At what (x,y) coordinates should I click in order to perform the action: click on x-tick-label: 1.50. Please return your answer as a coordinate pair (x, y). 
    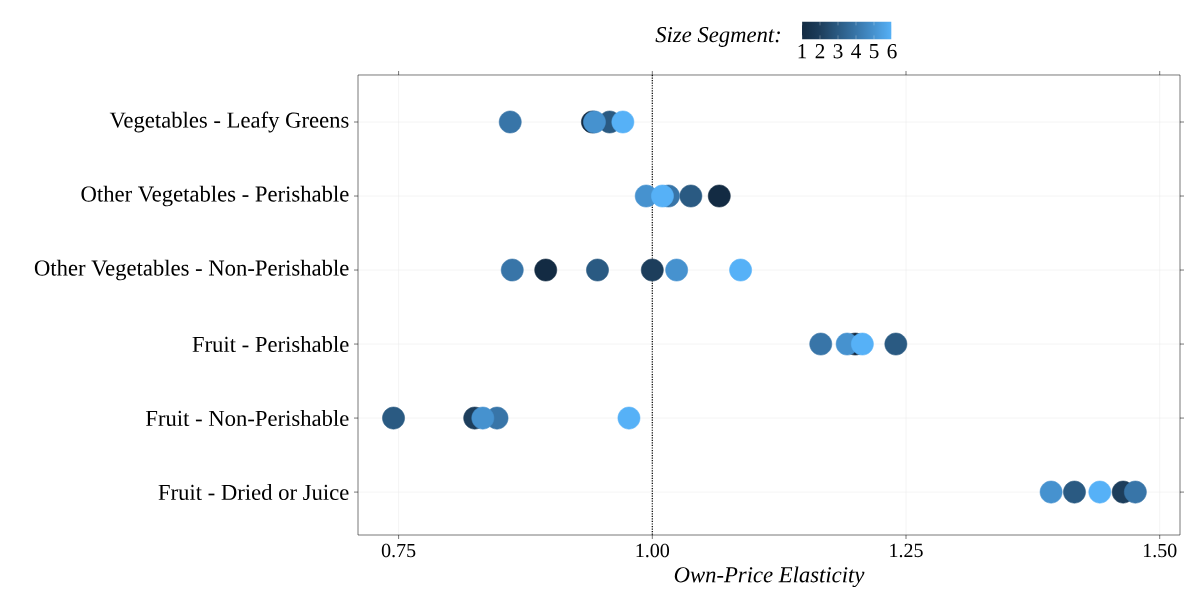
    Looking at the image, I should click on (1160, 550).